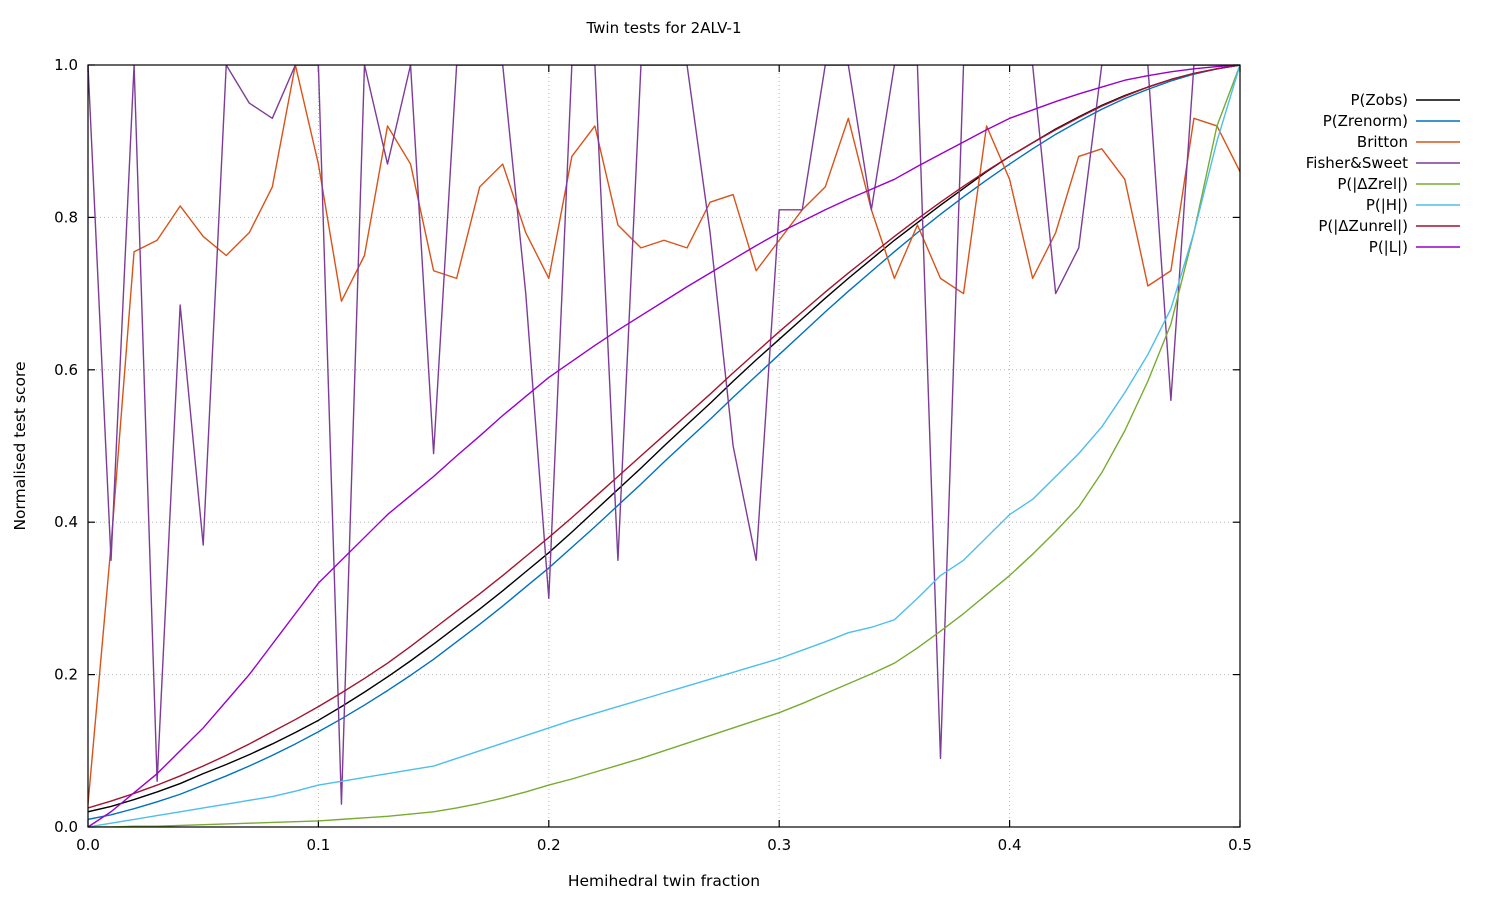 This screenshot has width=1500, height=900. What do you see at coordinates (66, 370) in the screenshot?
I see `y-tick-label: 0.6` at bounding box center [66, 370].